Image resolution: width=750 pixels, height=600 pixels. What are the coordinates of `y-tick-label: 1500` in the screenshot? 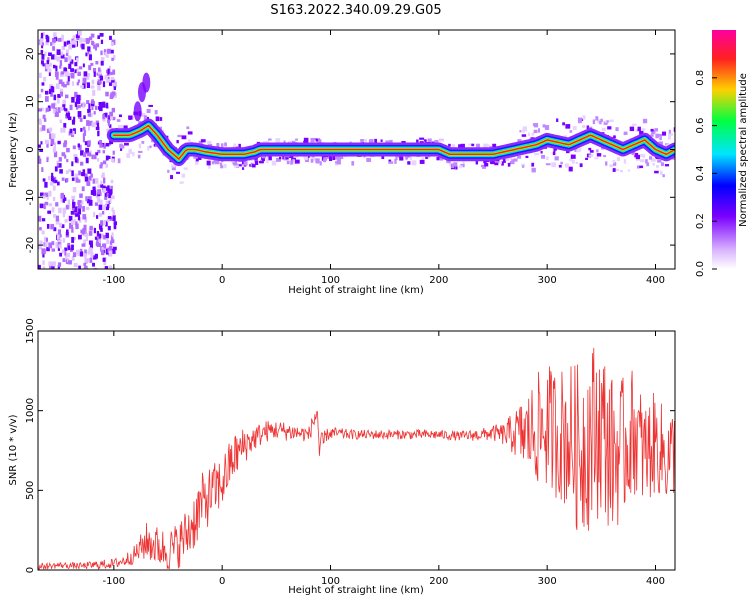 It's located at (30, 330).